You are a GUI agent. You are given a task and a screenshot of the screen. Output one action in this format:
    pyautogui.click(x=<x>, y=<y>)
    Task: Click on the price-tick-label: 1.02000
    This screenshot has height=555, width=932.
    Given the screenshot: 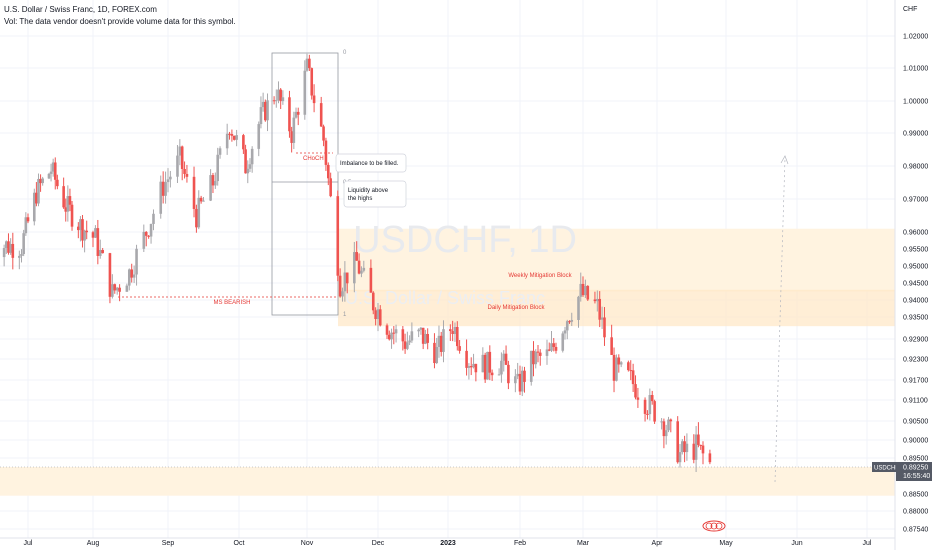 What is the action you would take?
    pyautogui.click(x=915, y=37)
    